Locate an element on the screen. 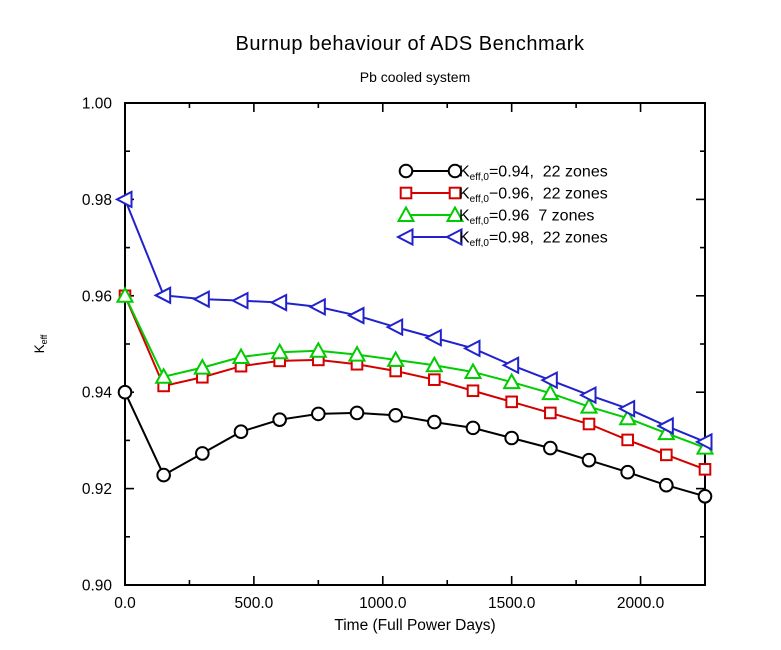 Image resolution: width=781 pixels, height=650 pixels. x-tick-labels: 0.0 500.0 1000.0 1500.0 2000.0 is located at coordinates (389, 603).